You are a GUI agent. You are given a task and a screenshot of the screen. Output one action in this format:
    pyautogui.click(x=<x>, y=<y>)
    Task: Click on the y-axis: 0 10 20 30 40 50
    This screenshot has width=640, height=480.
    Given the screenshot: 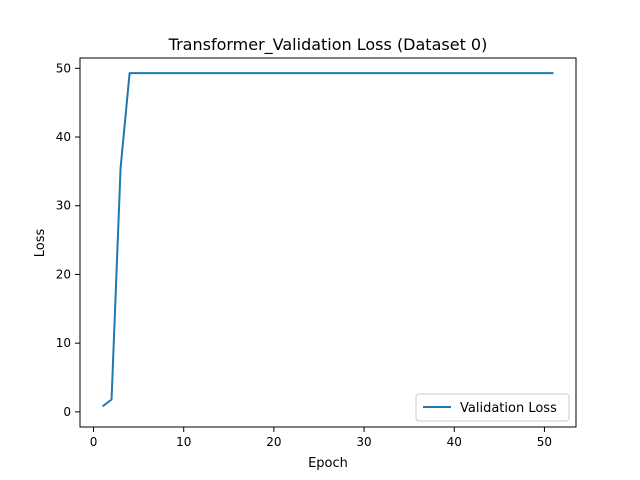 What is the action you would take?
    pyautogui.click(x=68, y=240)
    